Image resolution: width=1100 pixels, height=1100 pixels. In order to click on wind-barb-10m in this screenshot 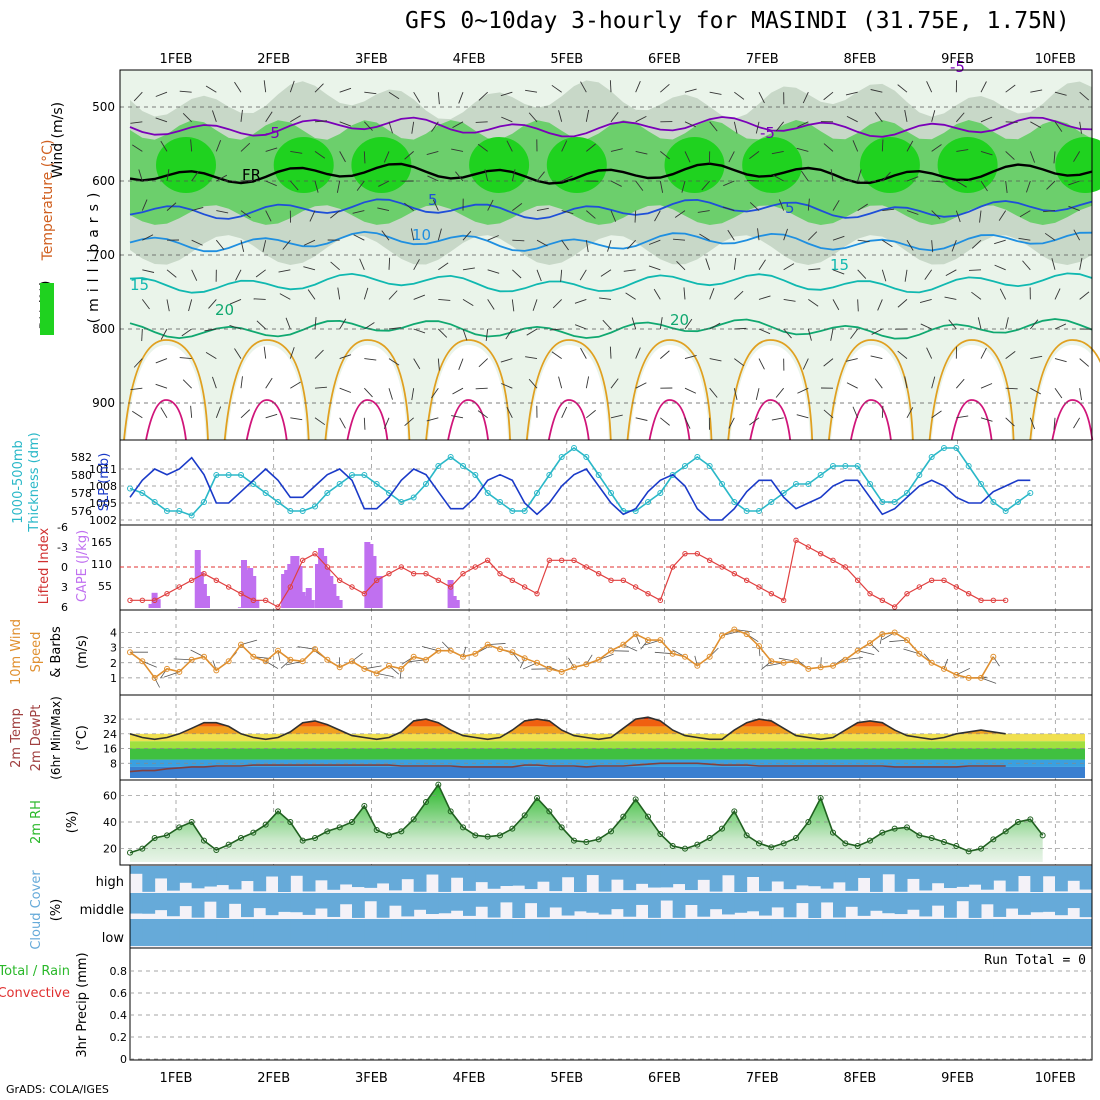, I will do `click(996, 661)`.